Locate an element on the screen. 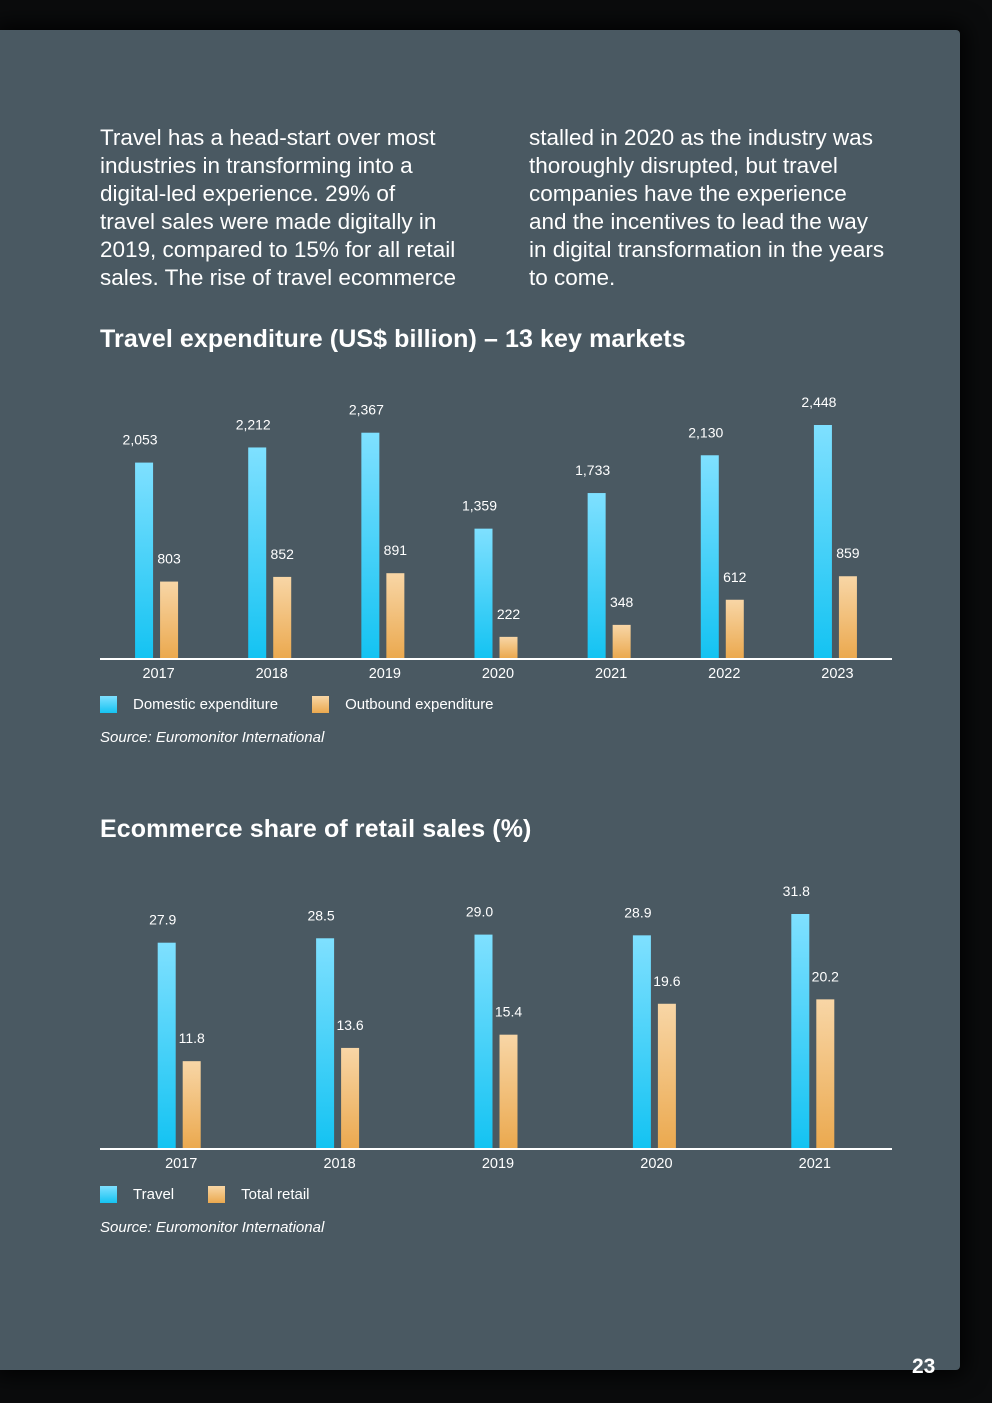 The height and width of the screenshot is (1403, 992). value-label-orange-2020: 222 is located at coordinates (509, 614).